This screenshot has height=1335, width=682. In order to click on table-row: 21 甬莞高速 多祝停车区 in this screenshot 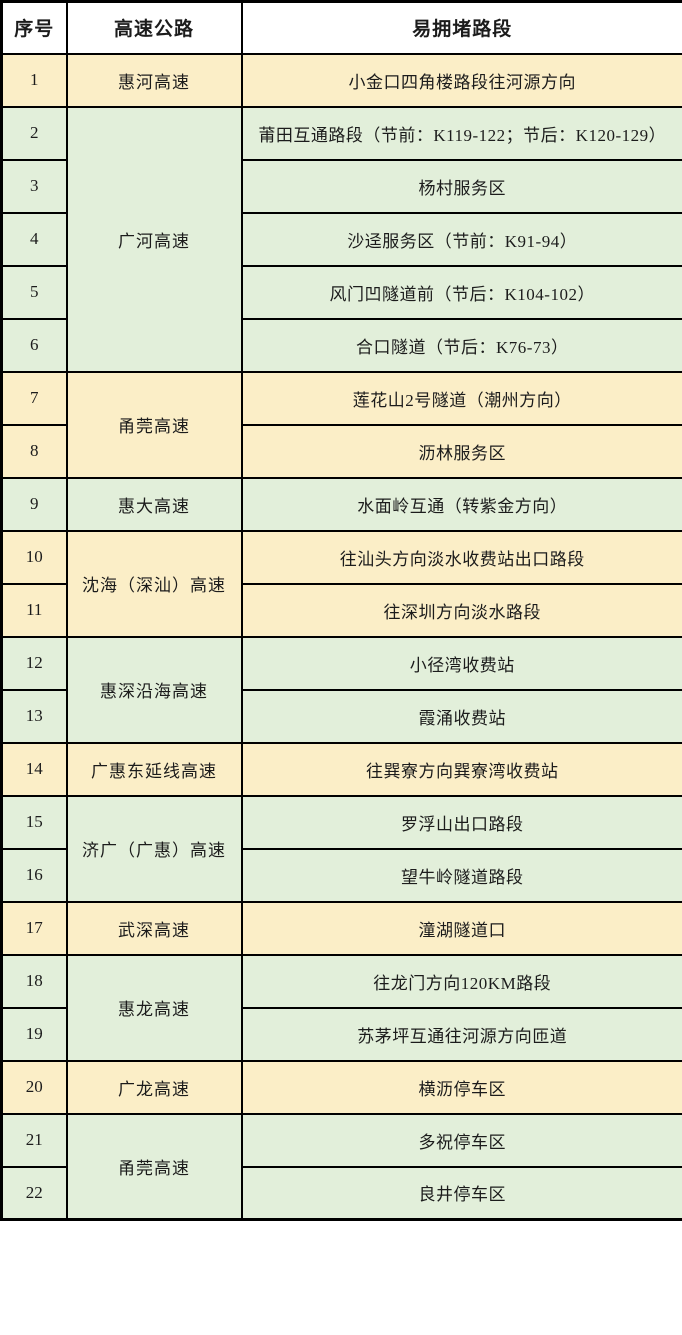, I will do `click(341, 1166)`.